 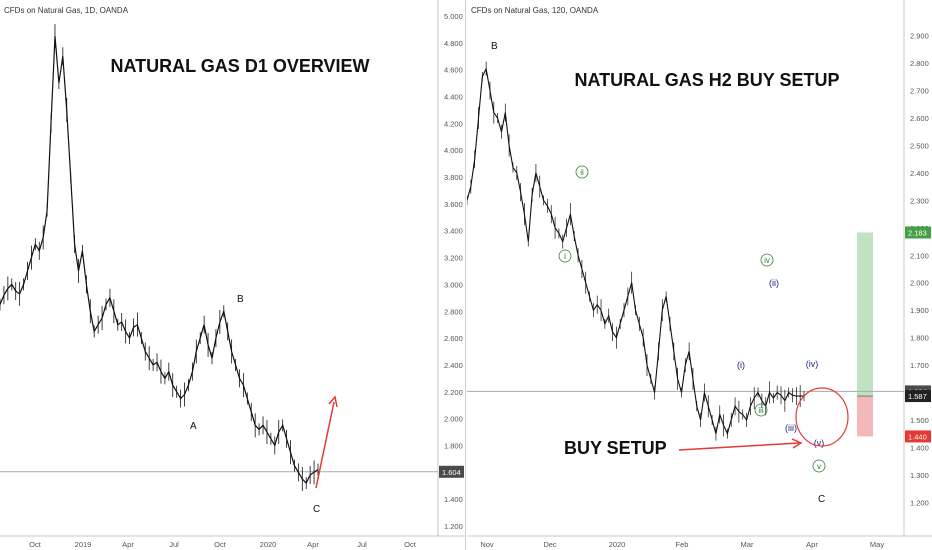 I want to click on target-price-tag-label: 2.183, so click(x=917, y=232).